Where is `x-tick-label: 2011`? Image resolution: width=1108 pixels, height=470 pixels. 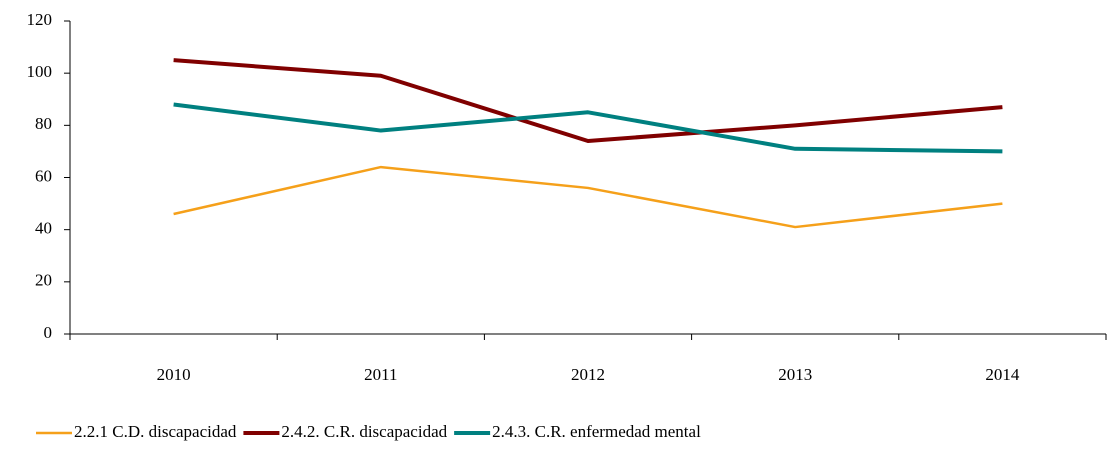
x-tick-label: 2011 is located at coordinates (380, 374).